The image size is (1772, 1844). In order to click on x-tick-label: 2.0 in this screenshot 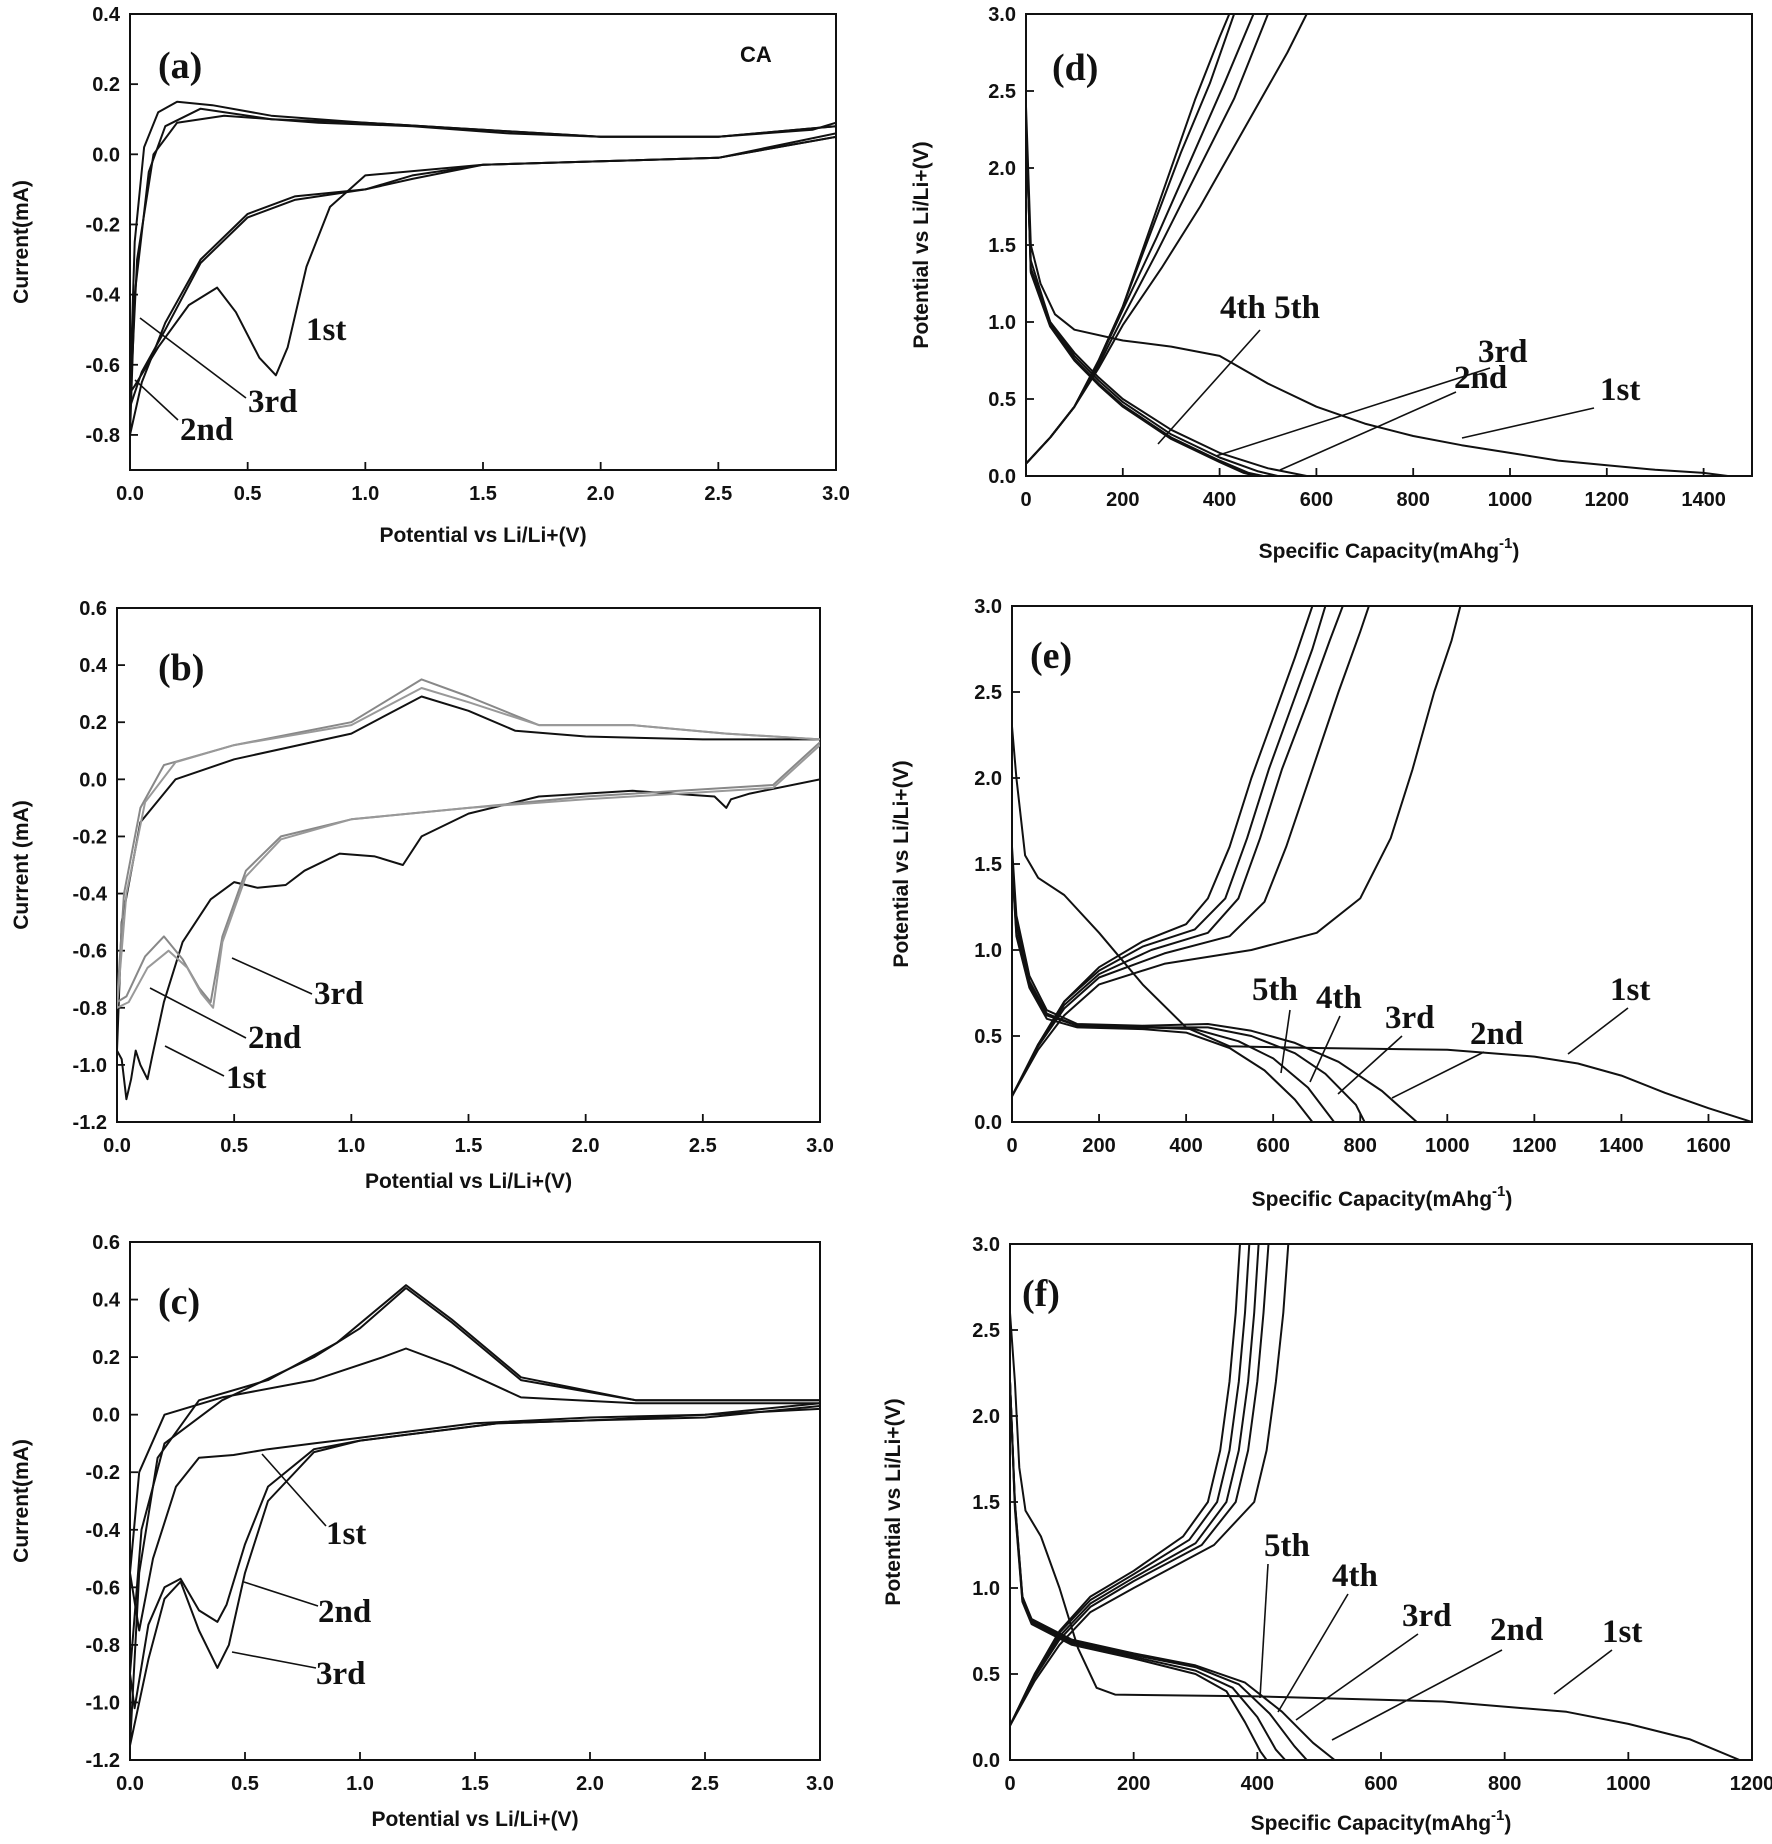, I will do `click(601, 494)`.